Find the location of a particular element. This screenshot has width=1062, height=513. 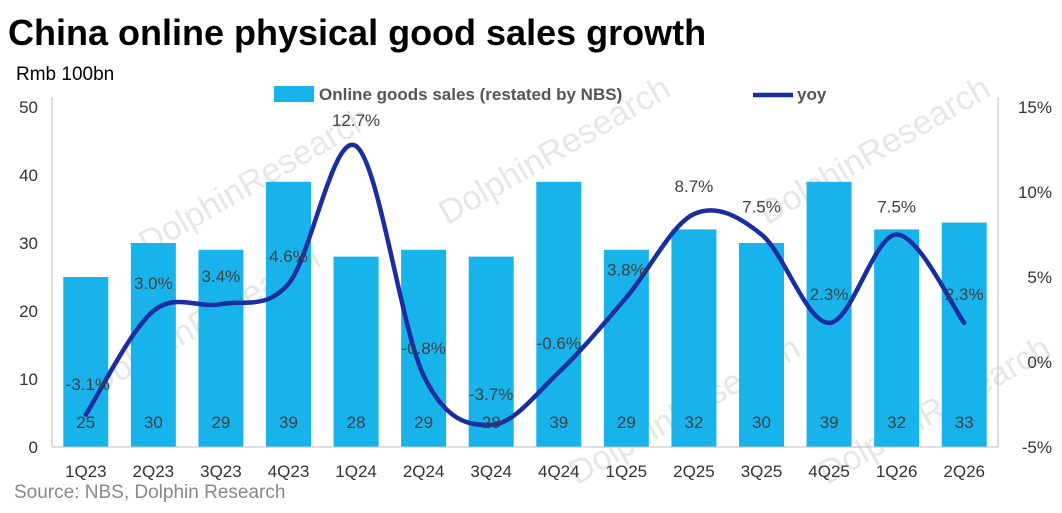

x-tick: 3Q23 is located at coordinates (221, 471).